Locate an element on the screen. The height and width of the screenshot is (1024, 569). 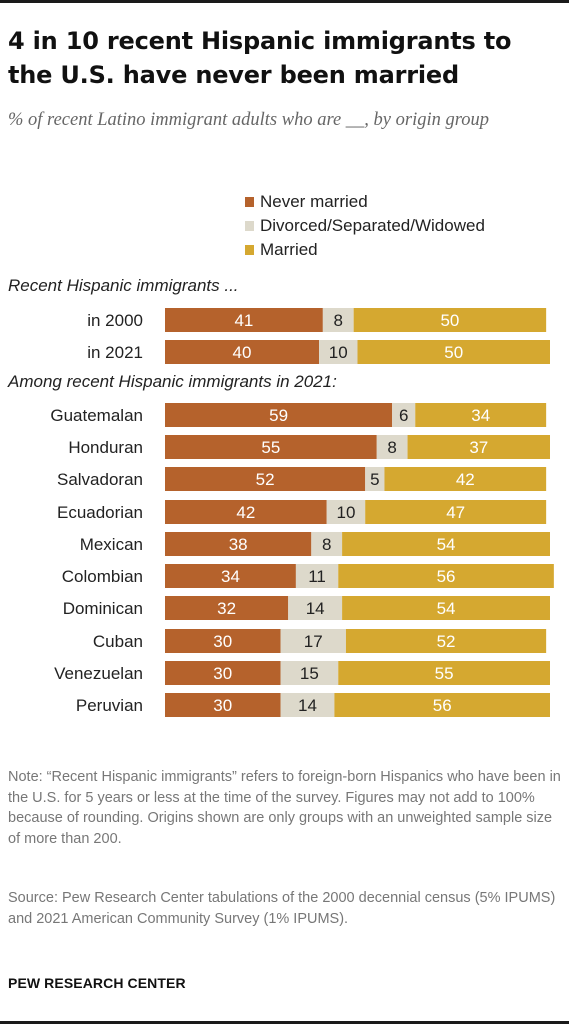
bar-in-2021-married is located at coordinates (453, 352).